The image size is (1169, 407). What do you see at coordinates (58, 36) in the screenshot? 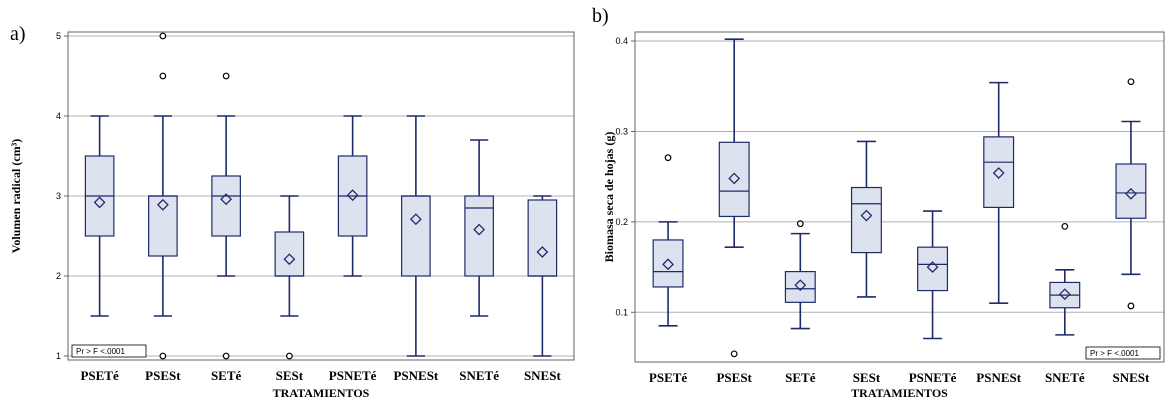
I see `y-tick-label: 5` at bounding box center [58, 36].